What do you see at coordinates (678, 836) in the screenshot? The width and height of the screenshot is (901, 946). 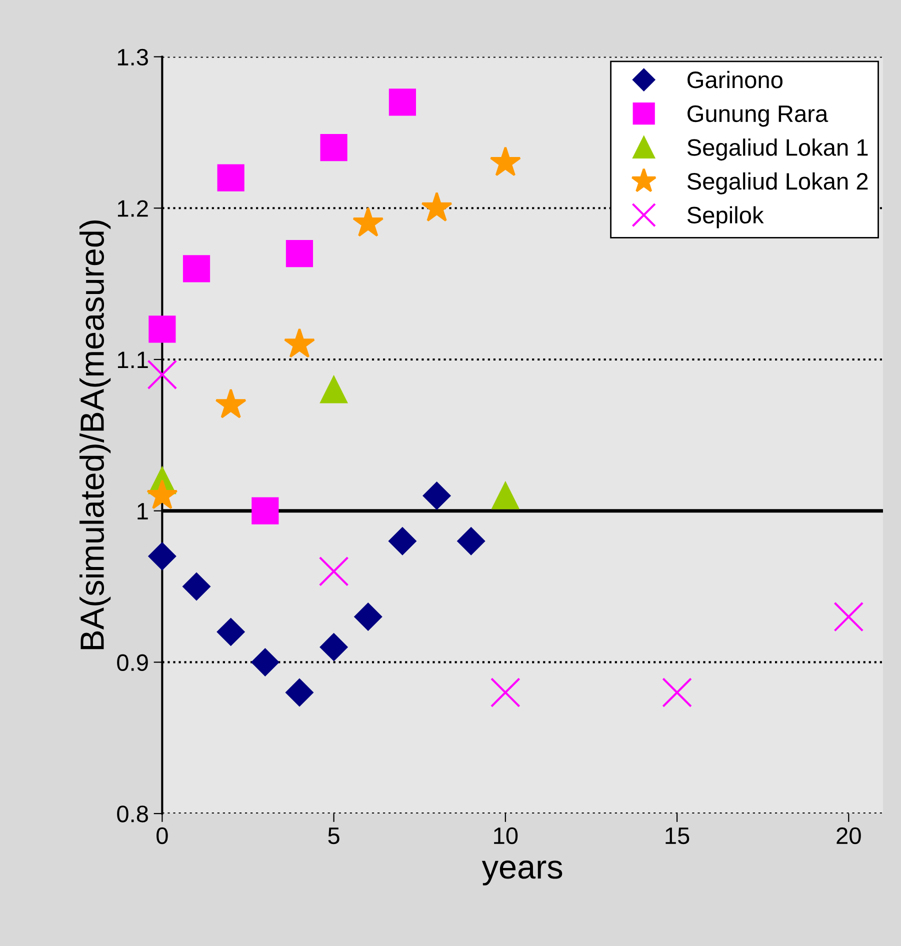 I see `x-tick-label: 15` at bounding box center [678, 836].